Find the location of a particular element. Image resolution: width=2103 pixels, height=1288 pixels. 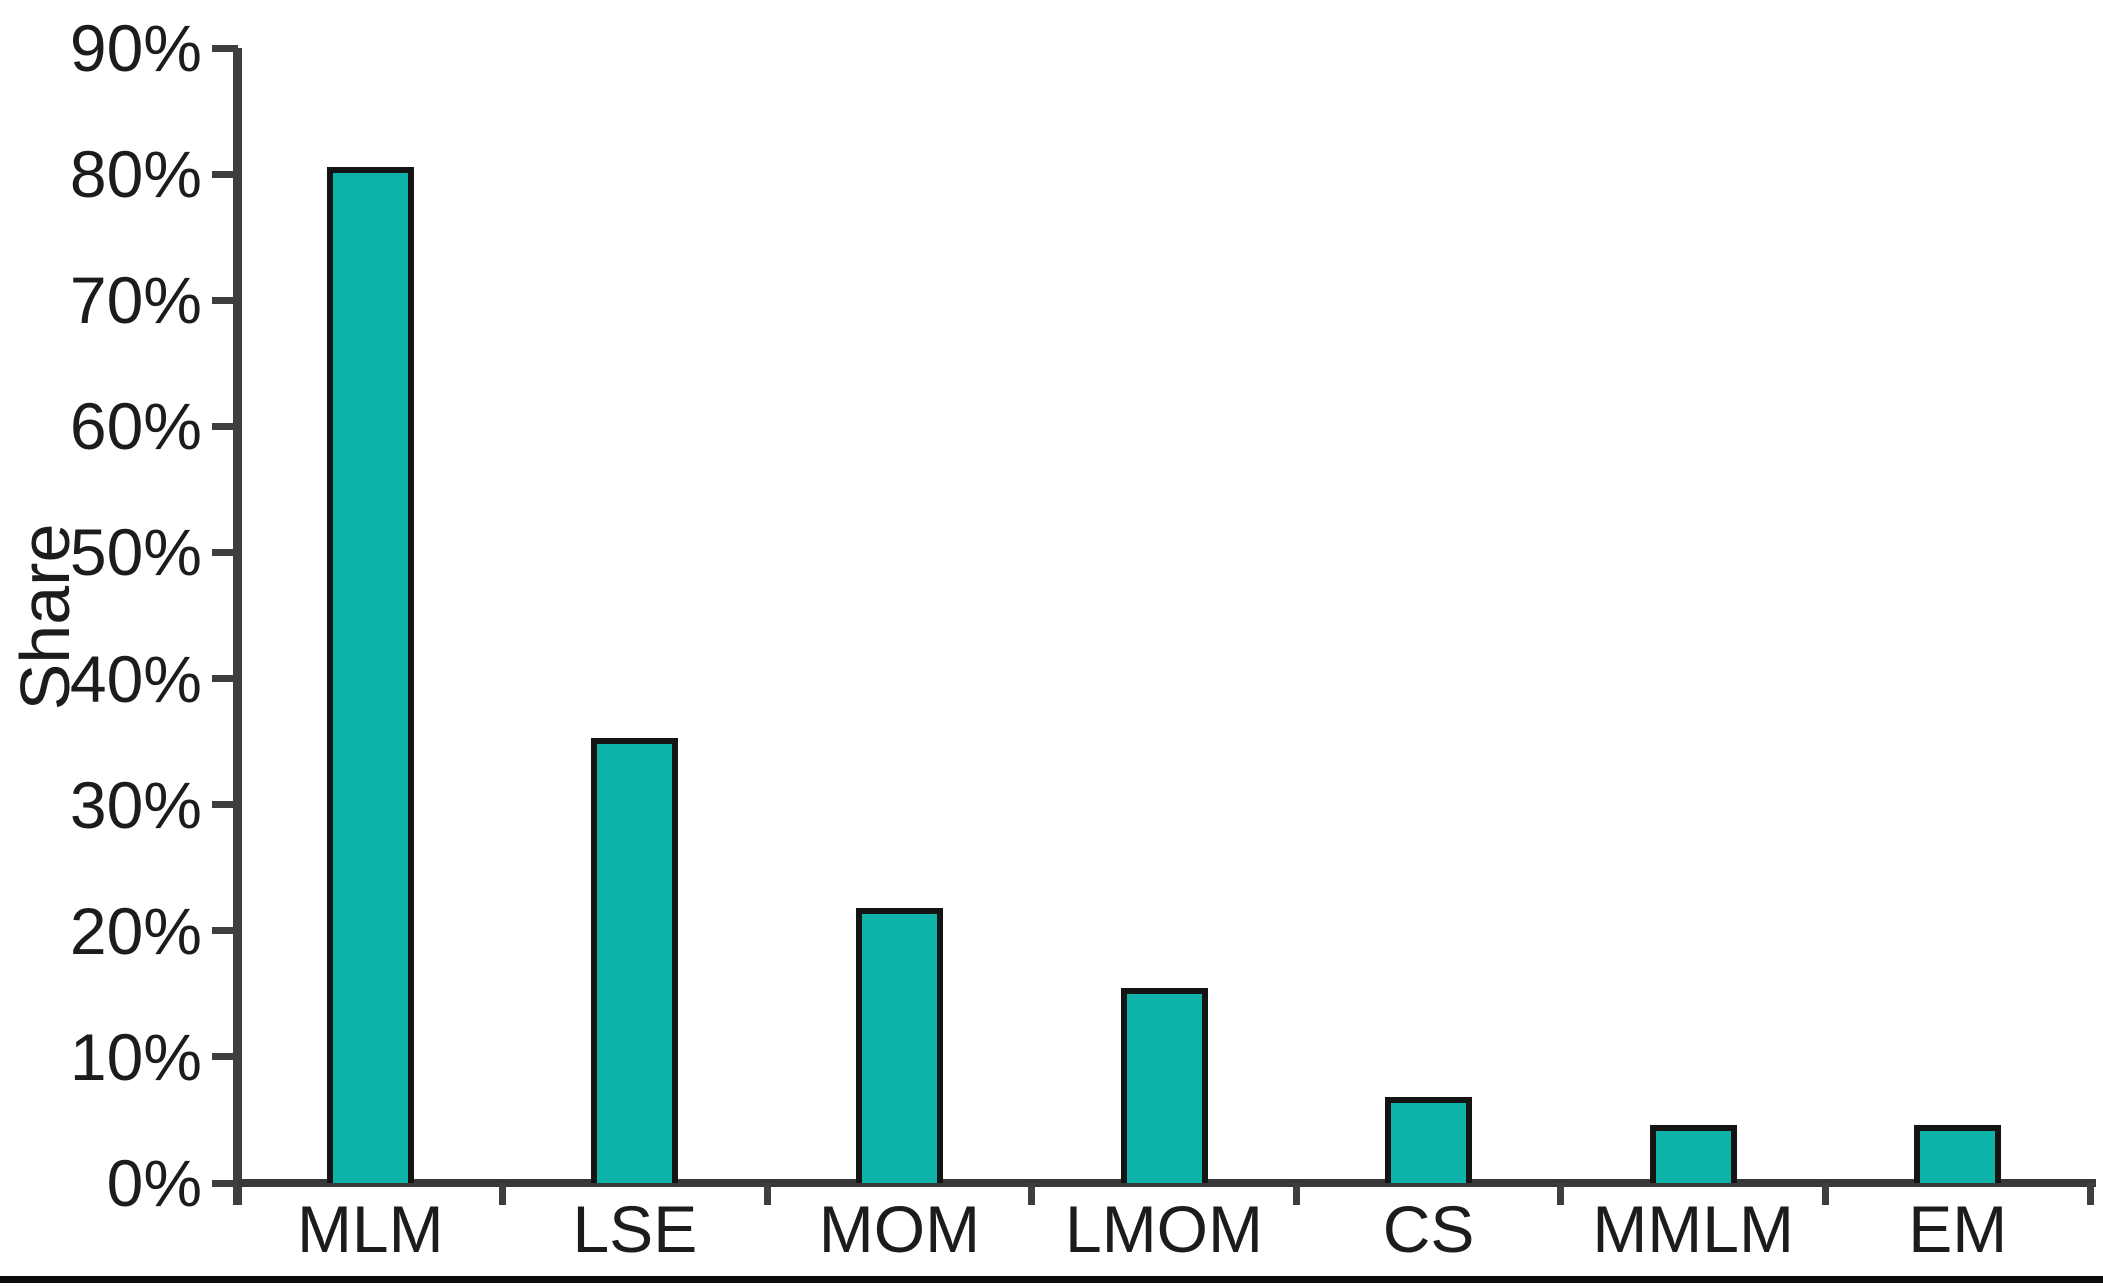

bar-mmlm is located at coordinates (1693, 1153).